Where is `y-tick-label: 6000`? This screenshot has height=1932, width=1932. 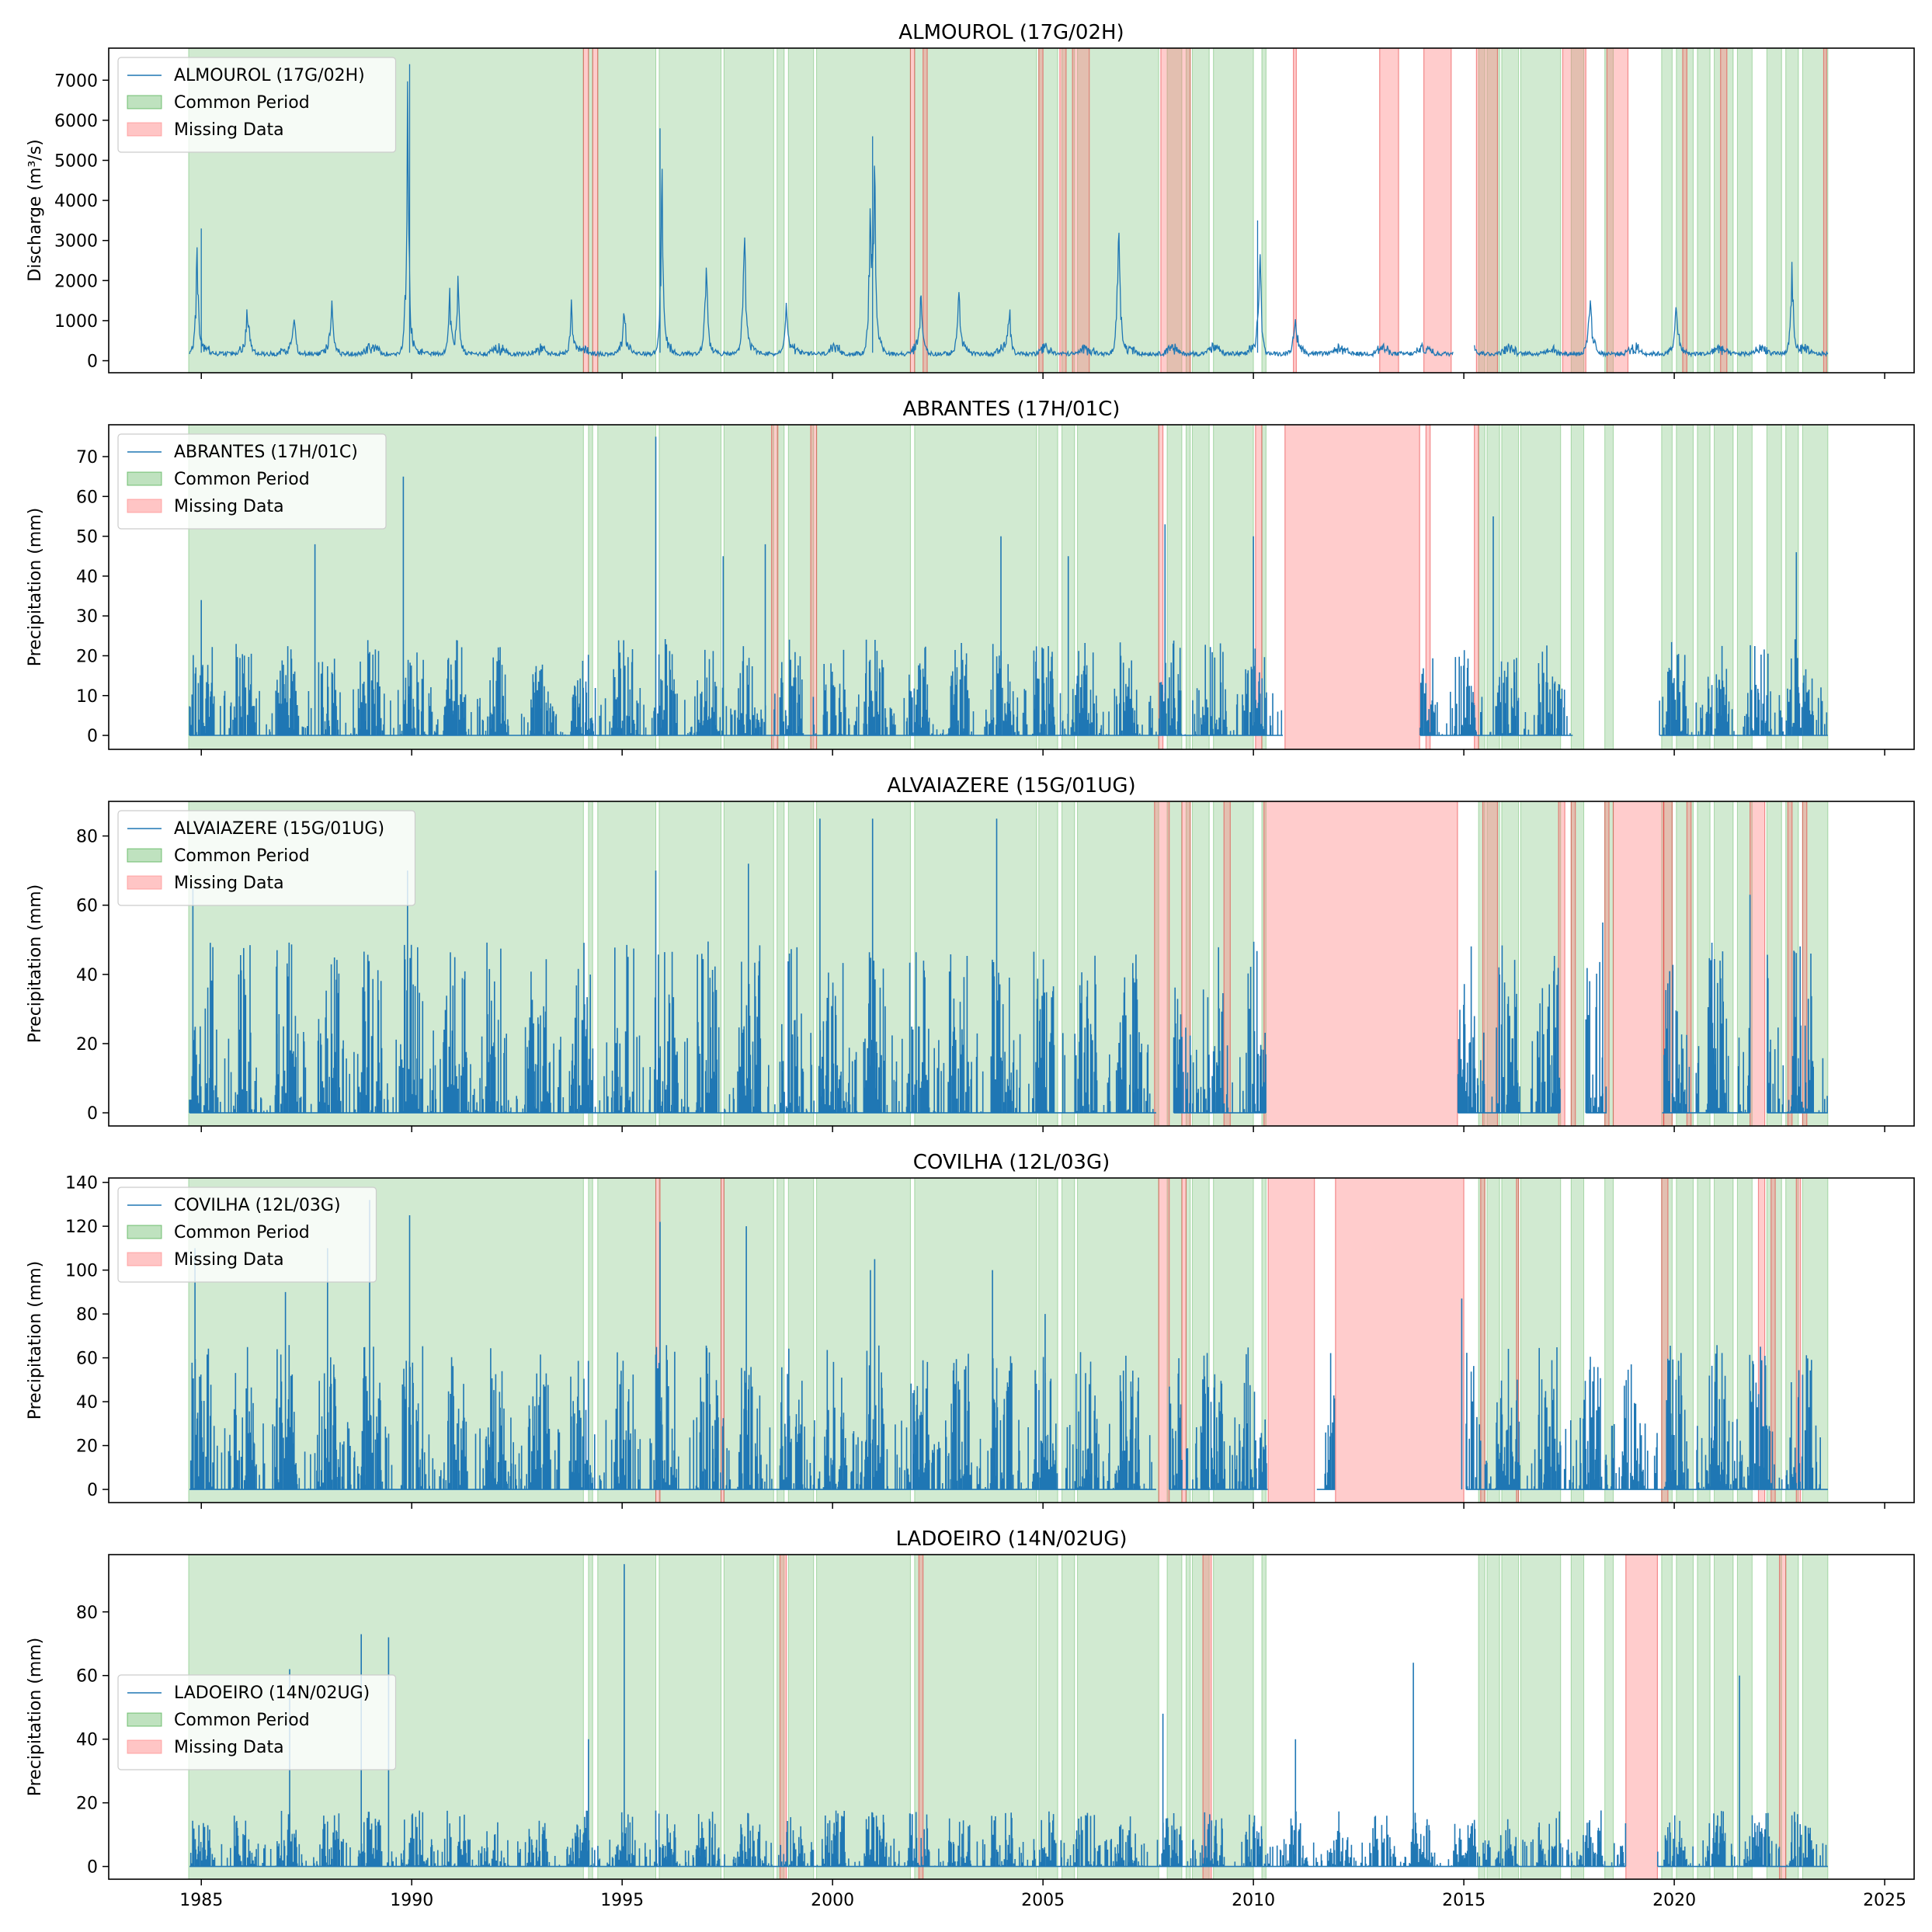
y-tick-label: 6000 is located at coordinates (76, 121).